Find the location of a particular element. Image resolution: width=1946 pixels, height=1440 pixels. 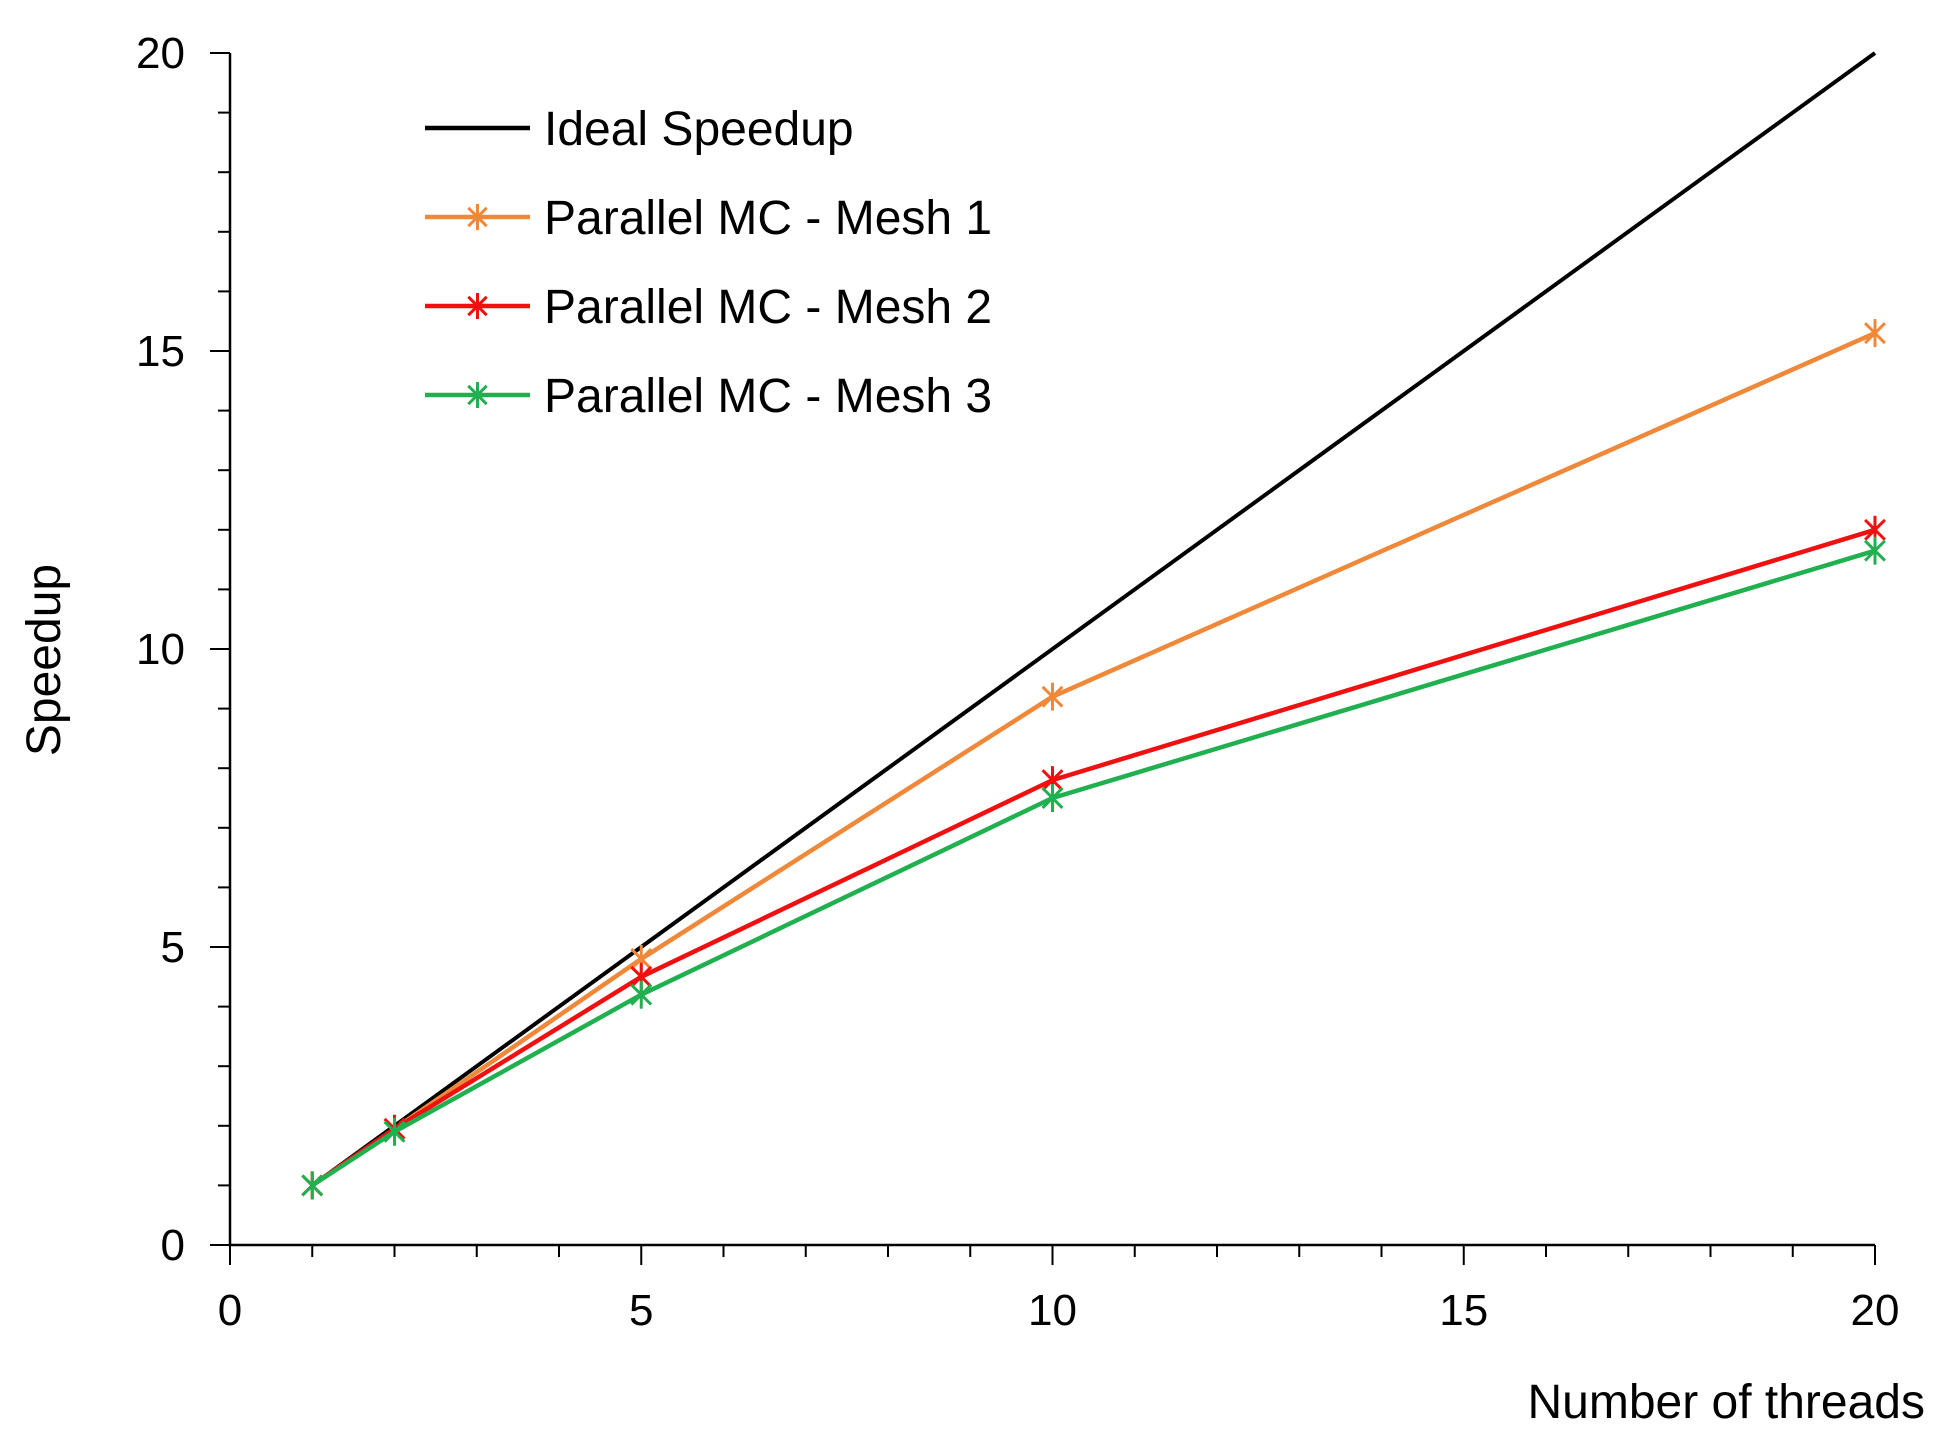

legend-item: Parallel MC - Mesh 1 is located at coordinates (708, 218).